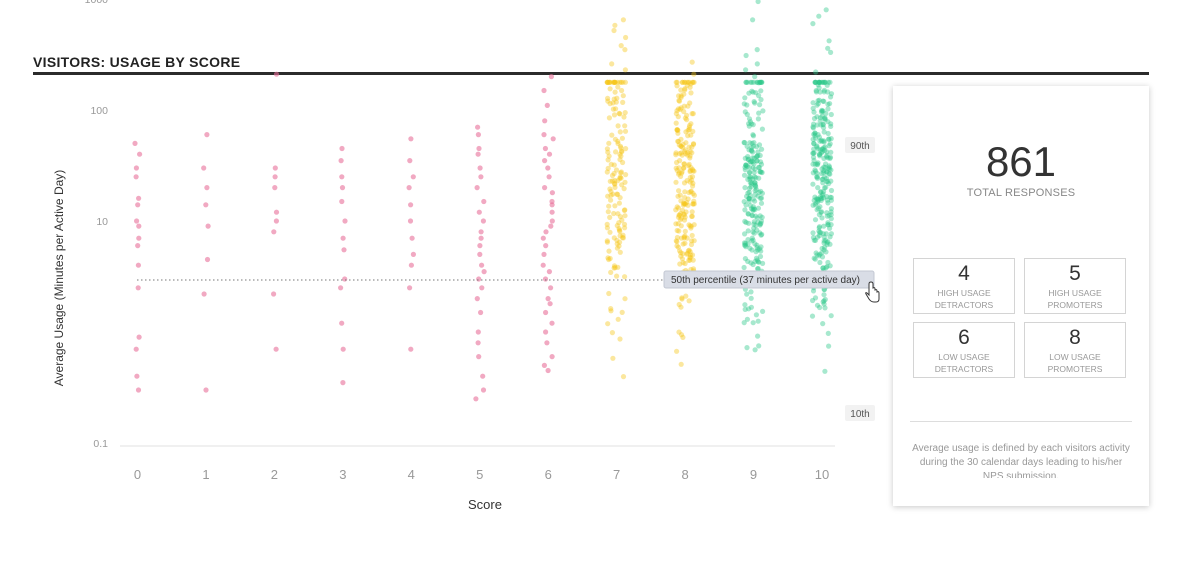 Image resolution: width=1200 pixels, height=567 pixels. Describe the element at coordinates (860, 145) in the screenshot. I see `percentile-badge-top` at that location.